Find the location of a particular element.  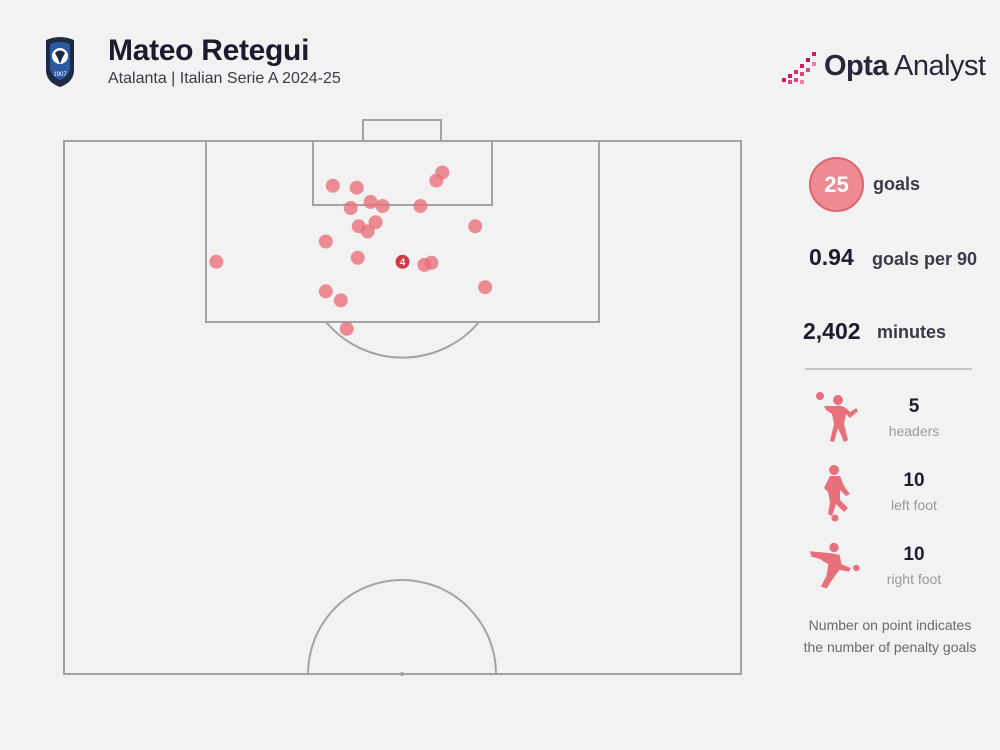

goals-badge: 25 is located at coordinates (836, 184).